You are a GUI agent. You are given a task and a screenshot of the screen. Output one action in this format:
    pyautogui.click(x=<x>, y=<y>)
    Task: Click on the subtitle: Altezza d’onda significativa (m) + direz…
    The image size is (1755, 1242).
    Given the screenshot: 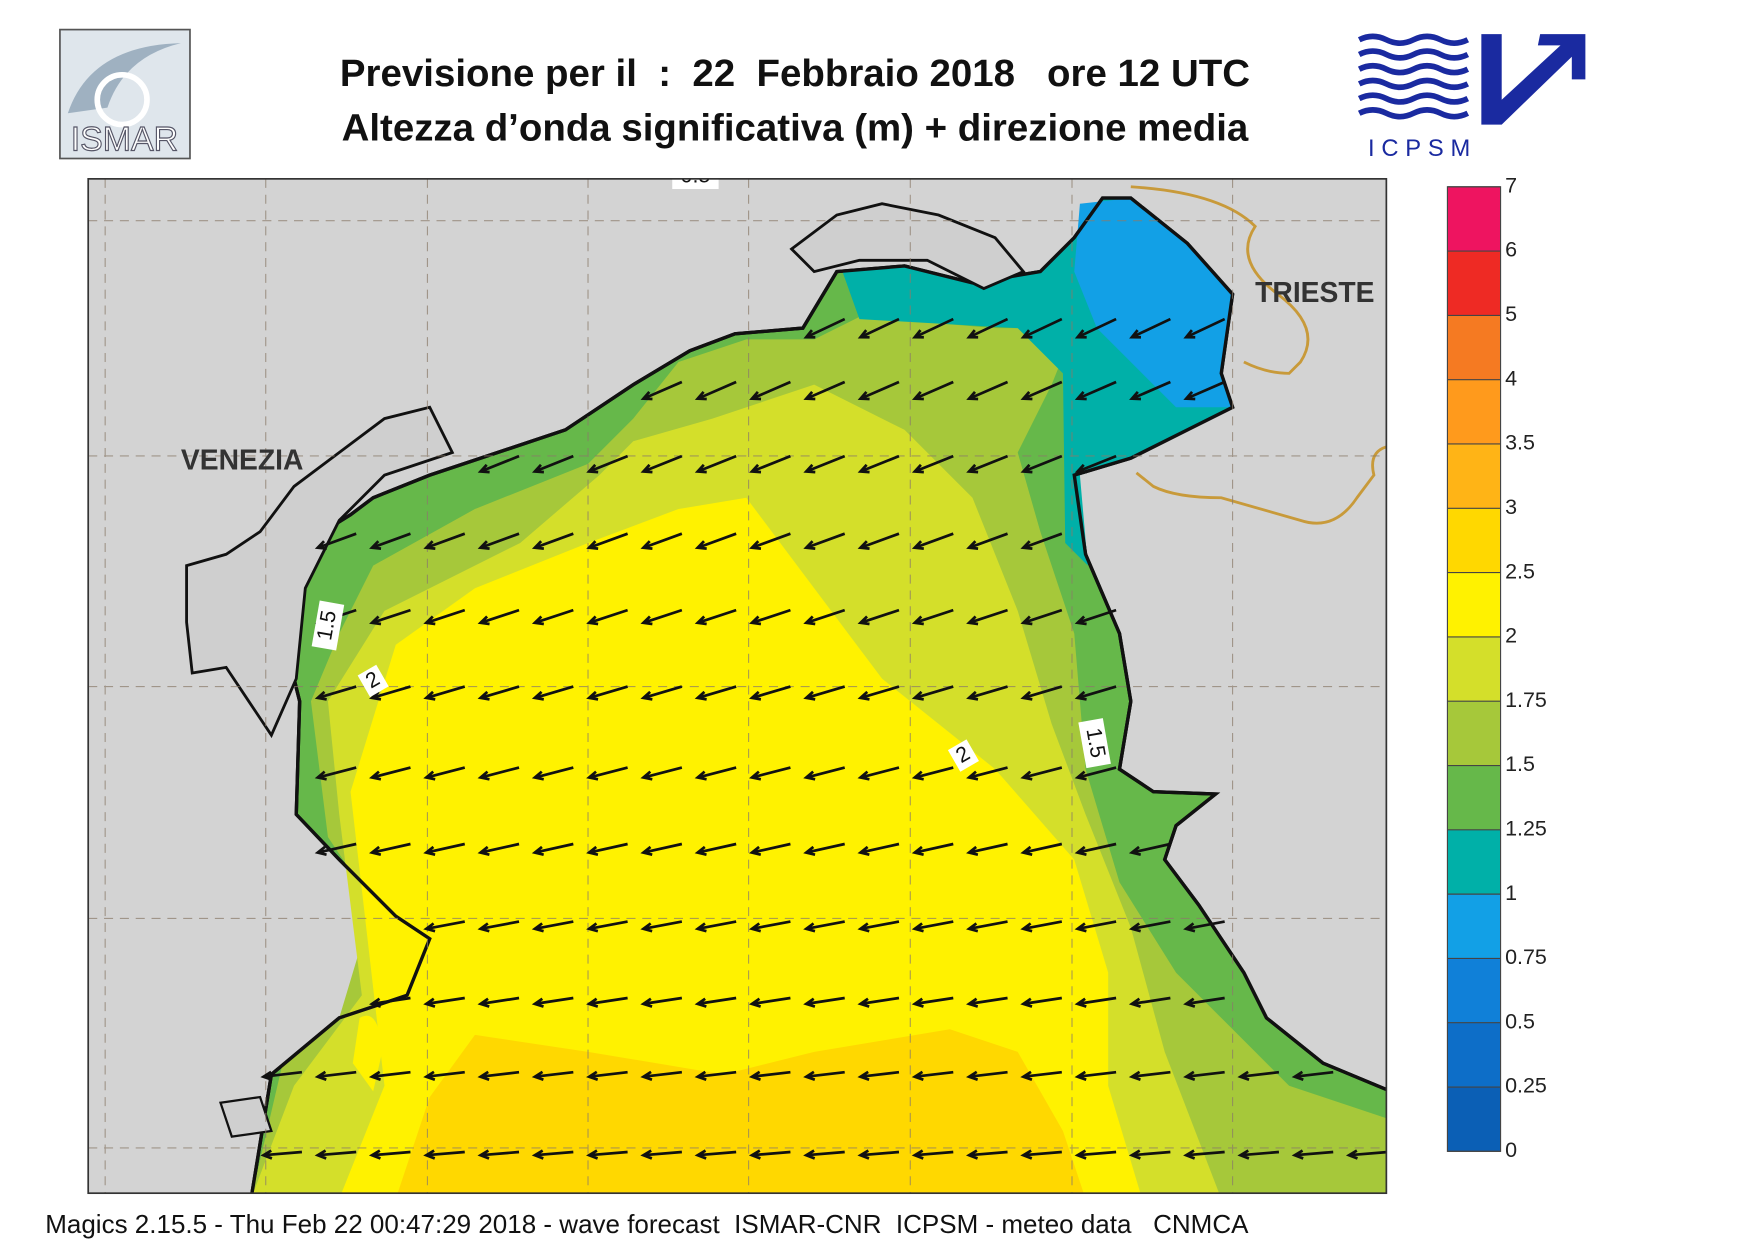 What is the action you would take?
    pyautogui.click(x=795, y=127)
    